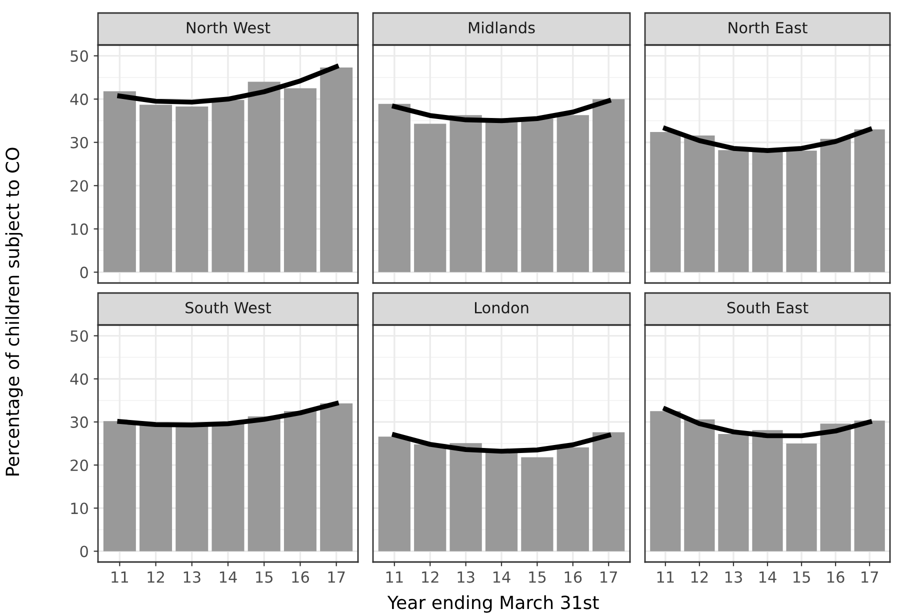 The image size is (897, 616). What do you see at coordinates (501, 28) in the screenshot?
I see `chart-title: Midlands` at bounding box center [501, 28].